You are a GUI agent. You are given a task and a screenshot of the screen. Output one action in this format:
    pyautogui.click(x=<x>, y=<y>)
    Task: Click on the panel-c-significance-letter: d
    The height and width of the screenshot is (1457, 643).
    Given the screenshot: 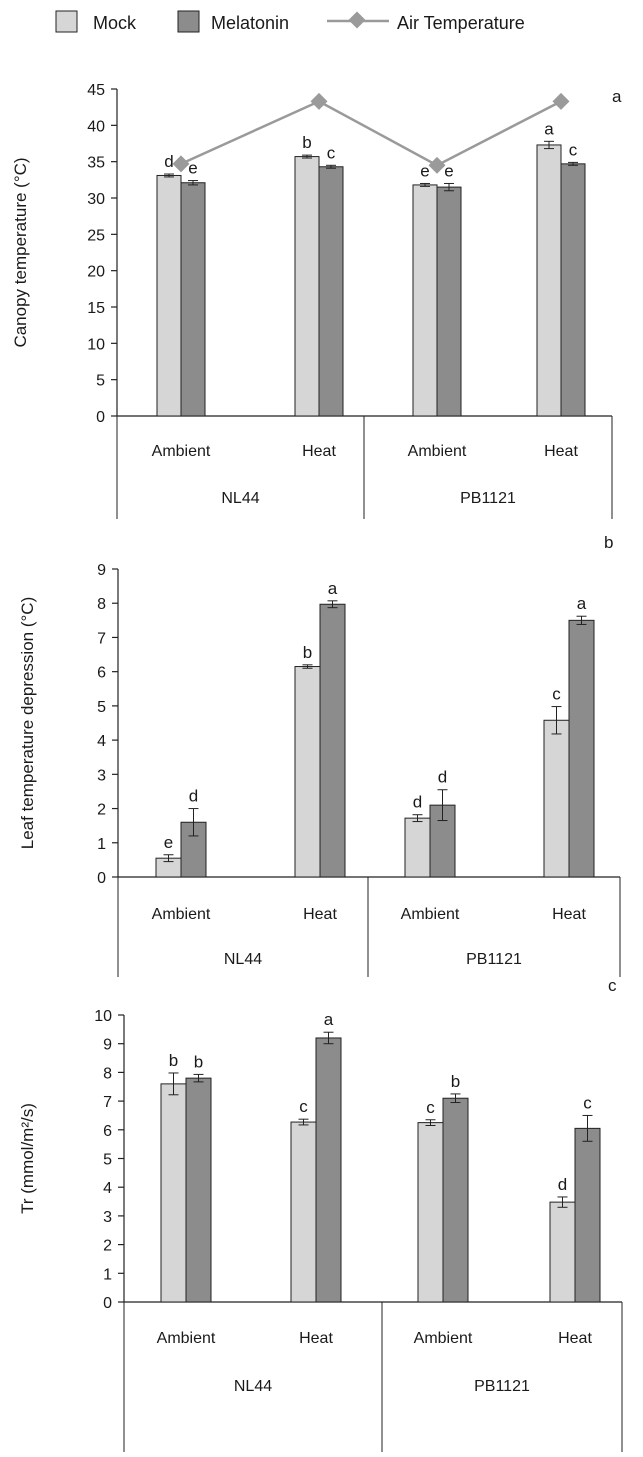 What is the action you would take?
    pyautogui.click(x=562, y=1184)
    